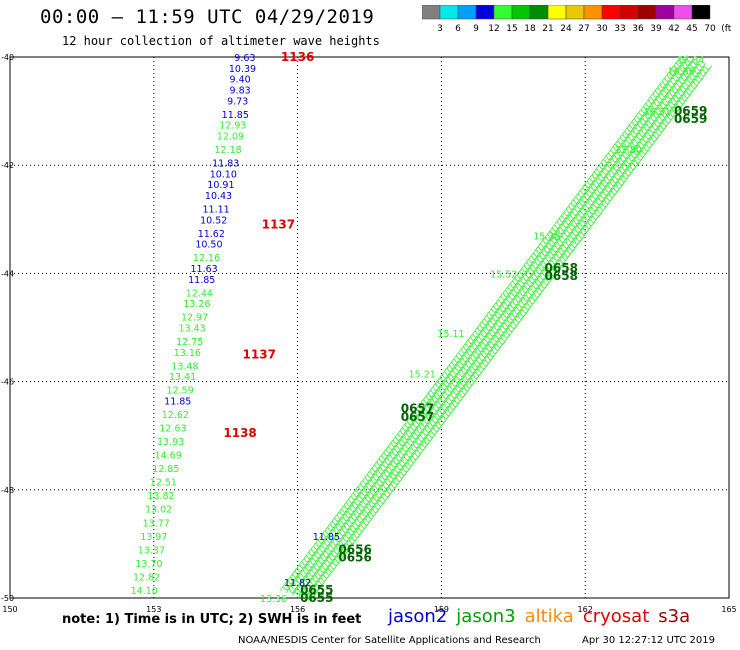 The height and width of the screenshot is (650, 740). I want to click on y-tick-label: -48, so click(7, 490).